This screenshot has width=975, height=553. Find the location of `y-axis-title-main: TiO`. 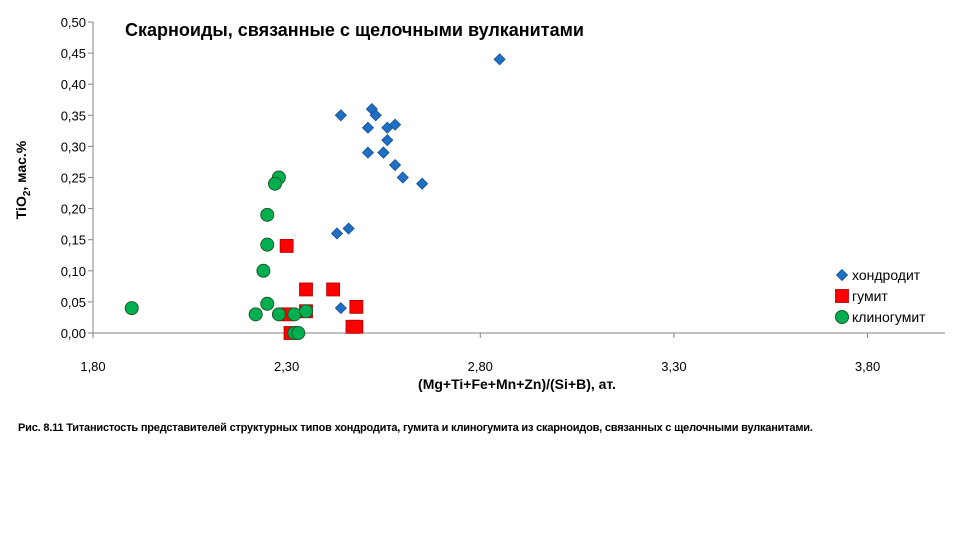

y-axis-title-main: TiO is located at coordinates (21, 207).